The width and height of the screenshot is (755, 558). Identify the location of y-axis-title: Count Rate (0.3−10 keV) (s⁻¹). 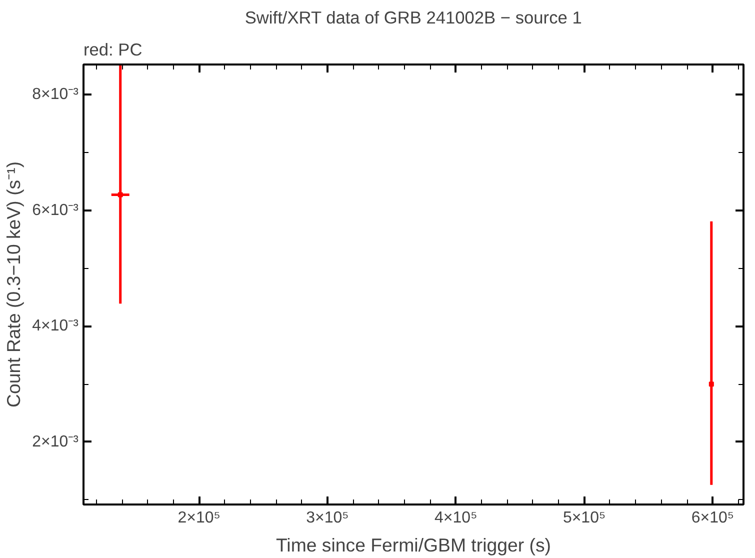
(13, 284).